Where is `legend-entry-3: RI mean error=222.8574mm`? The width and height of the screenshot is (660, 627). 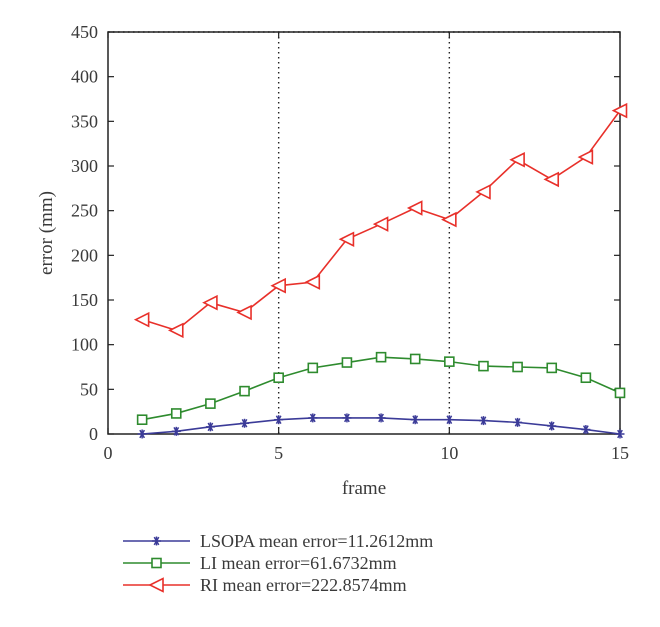 legend-entry-3: RI mean error=222.8574mm is located at coordinates (265, 585).